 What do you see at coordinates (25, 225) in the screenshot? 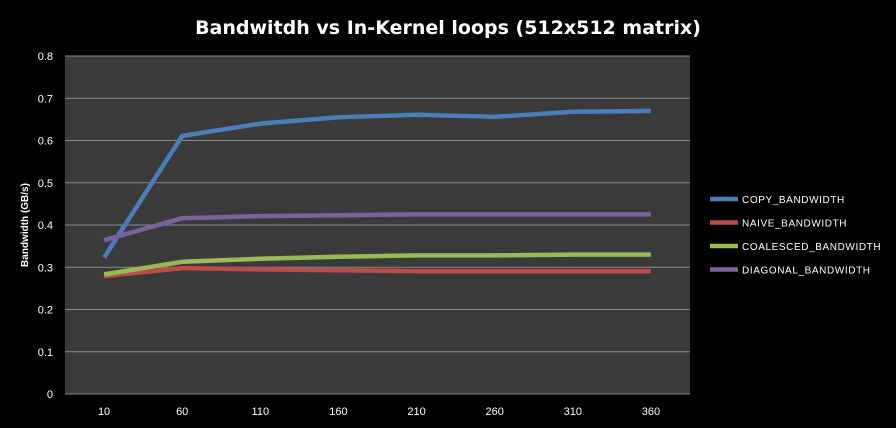
I see `y-axis-label: Bandwidth (GB/s)` at bounding box center [25, 225].